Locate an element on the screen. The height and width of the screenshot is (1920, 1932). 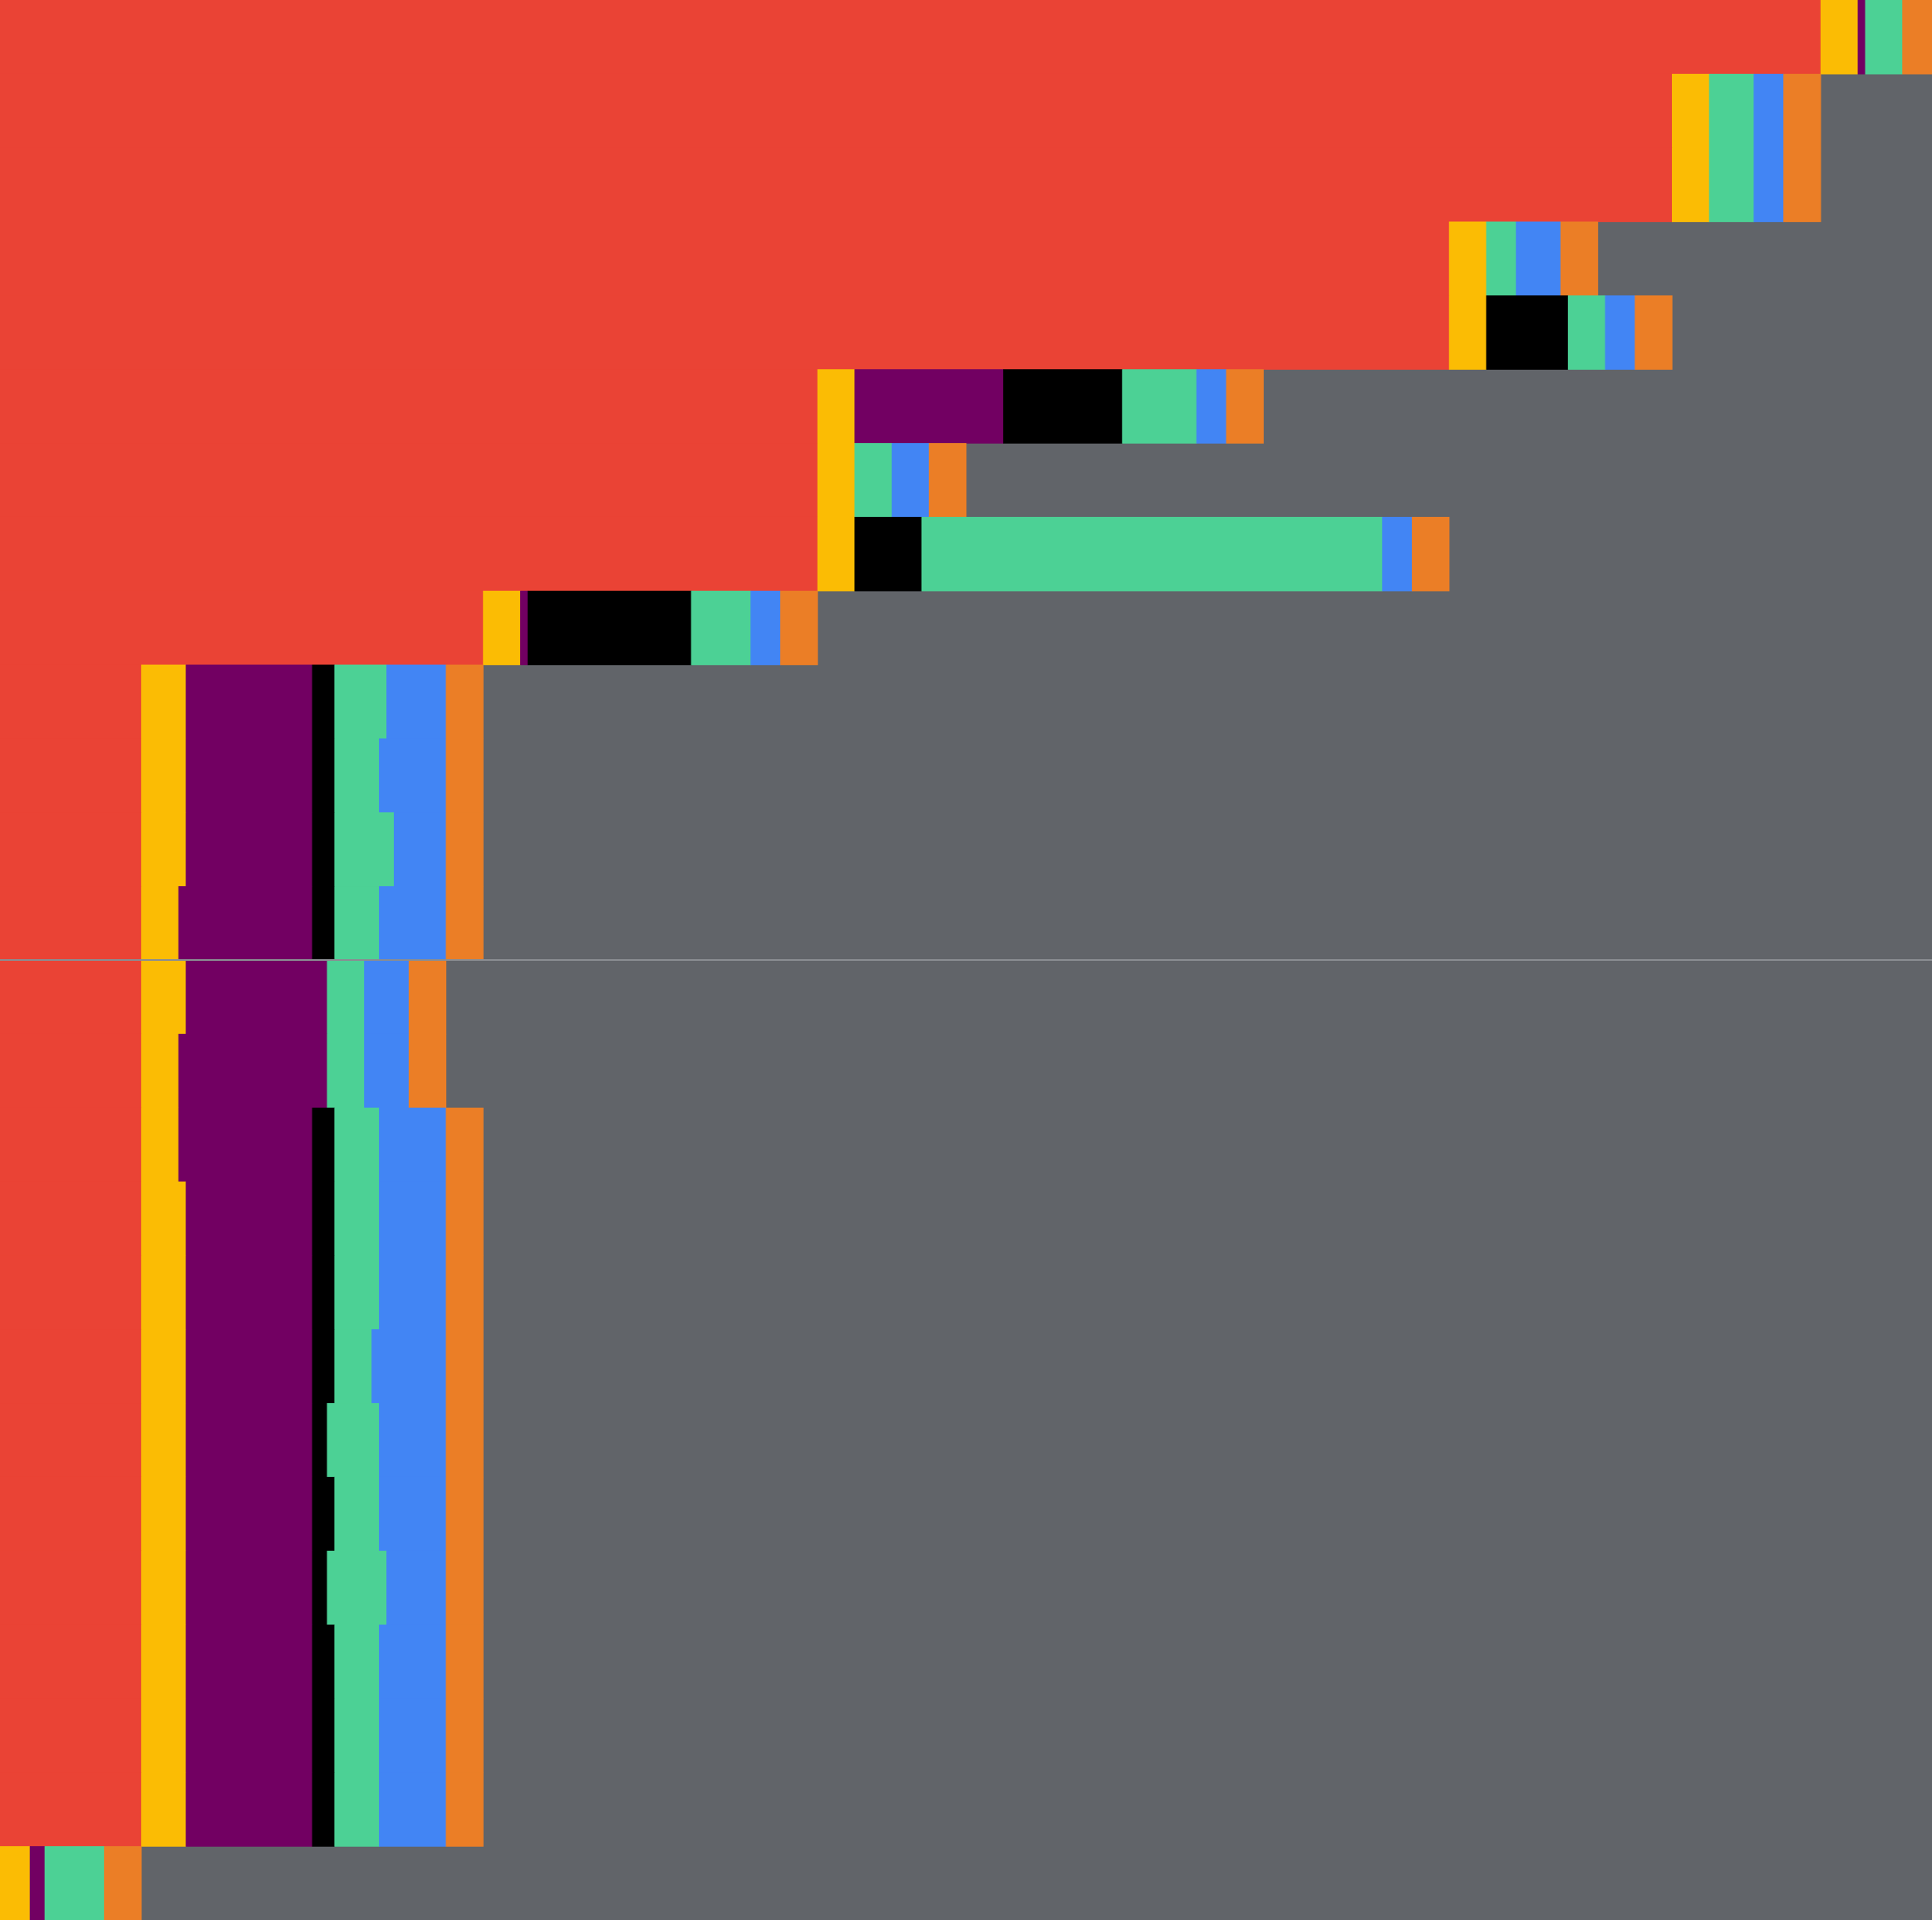
bar-segment-row5-green is located at coordinates (1586, 332).